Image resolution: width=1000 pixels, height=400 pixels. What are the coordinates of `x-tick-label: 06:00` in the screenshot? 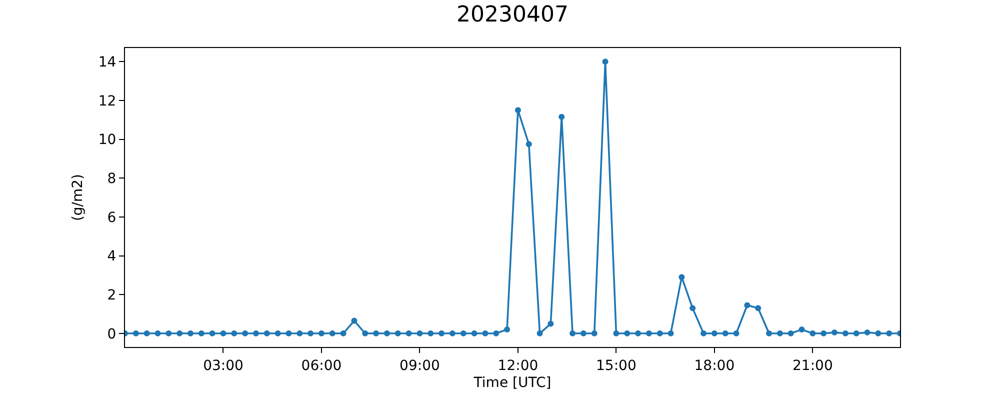 It's located at (321, 366).